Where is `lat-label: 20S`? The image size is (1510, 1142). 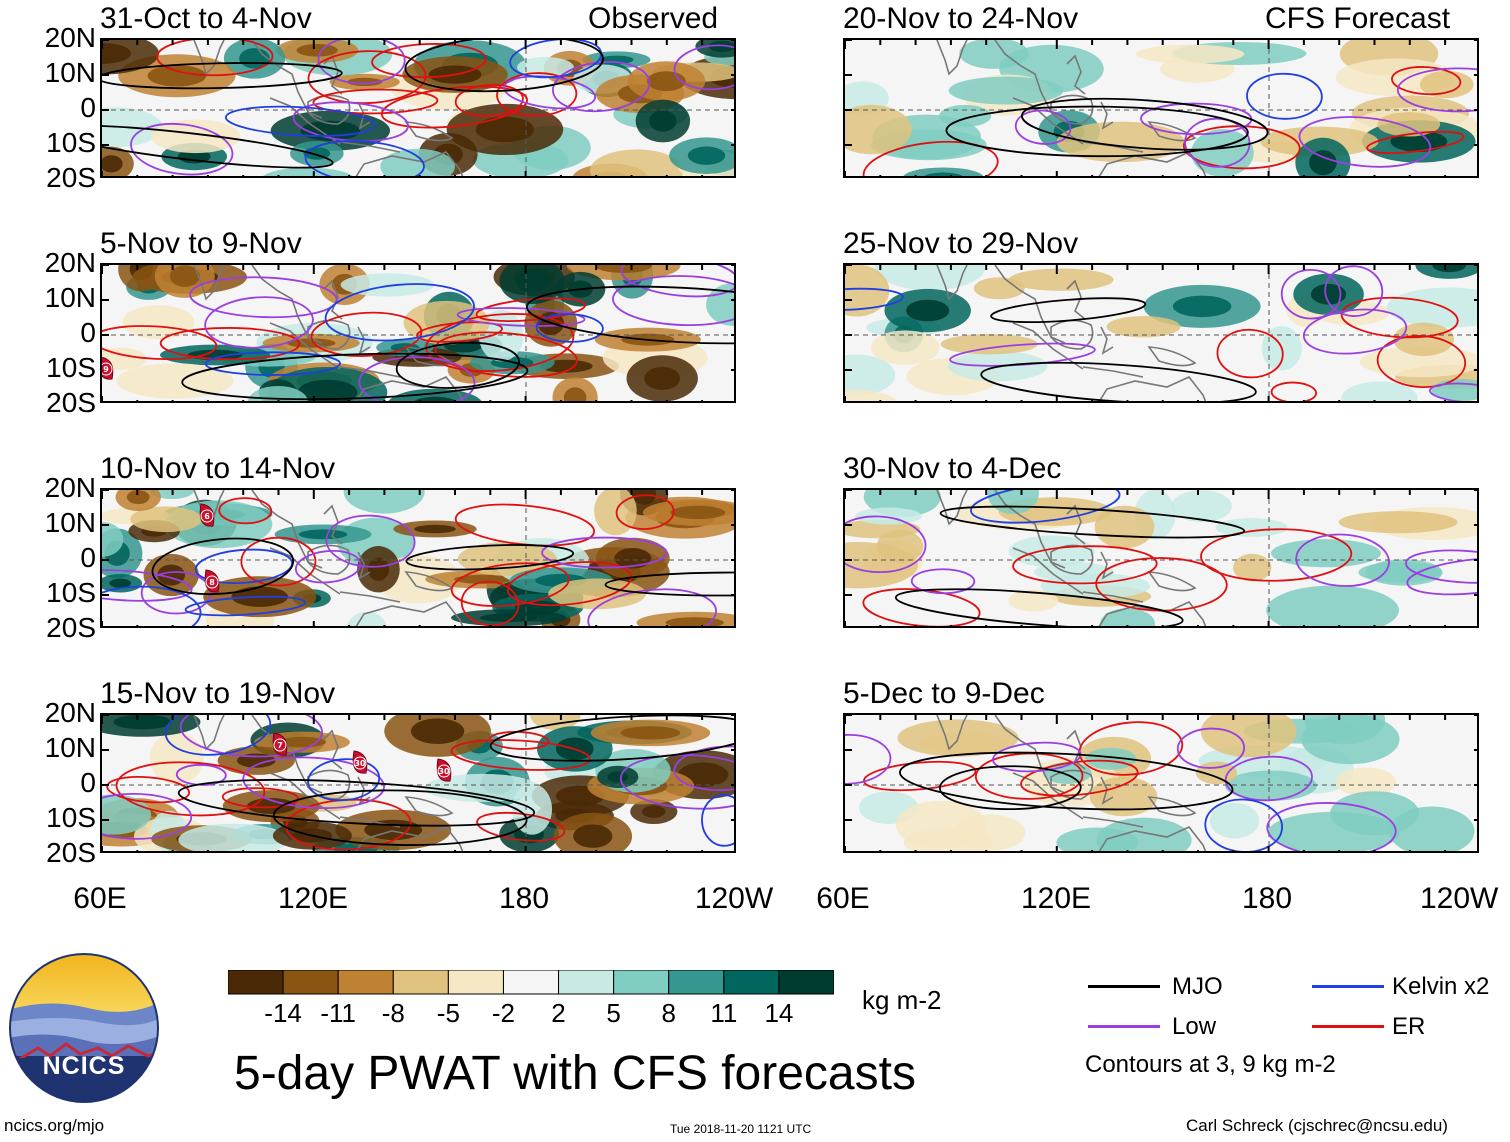 lat-label: 20S is located at coordinates (71, 402).